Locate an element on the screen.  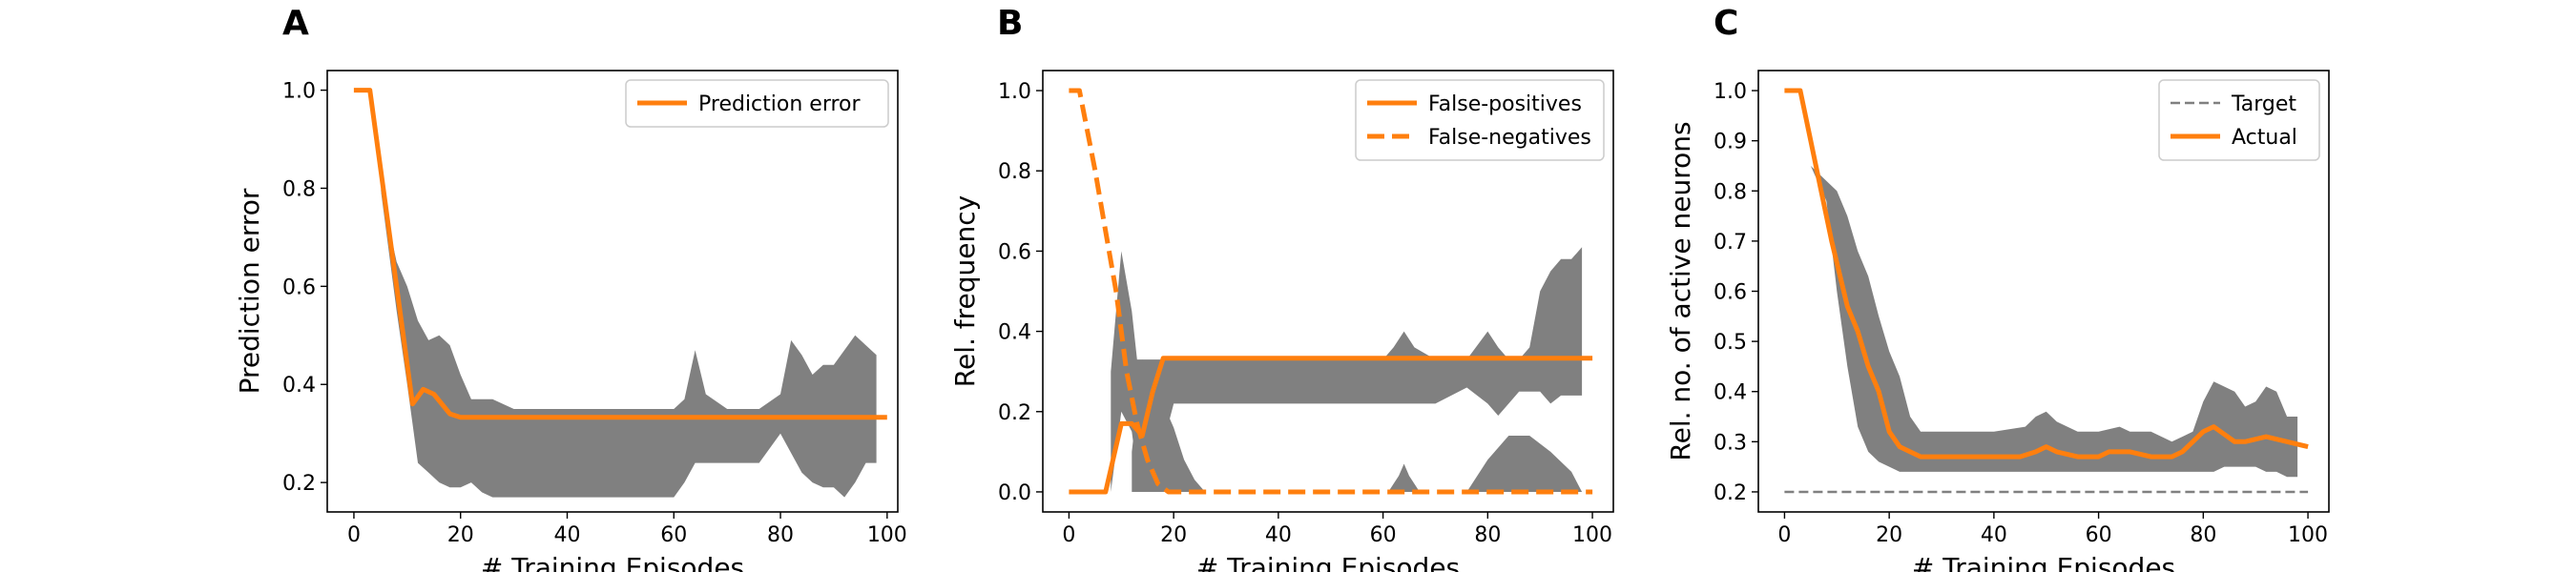
legend-entry-label: Prediction error is located at coordinates (779, 104).